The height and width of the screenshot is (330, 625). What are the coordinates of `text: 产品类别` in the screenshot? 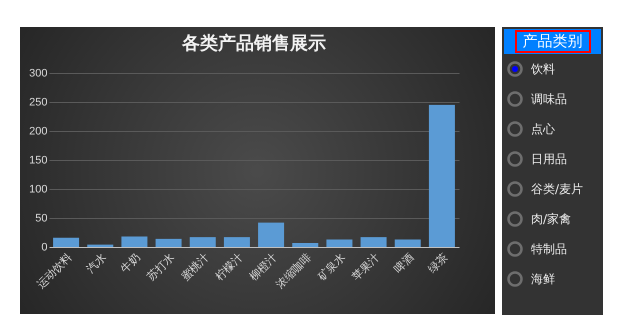 It's located at (552, 41).